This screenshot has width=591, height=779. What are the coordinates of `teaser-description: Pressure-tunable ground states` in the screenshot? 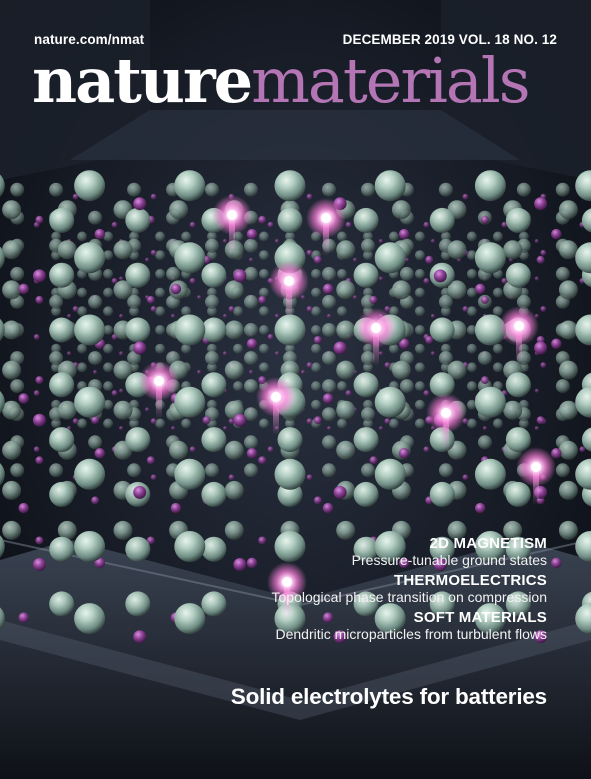 It's located at (449, 560).